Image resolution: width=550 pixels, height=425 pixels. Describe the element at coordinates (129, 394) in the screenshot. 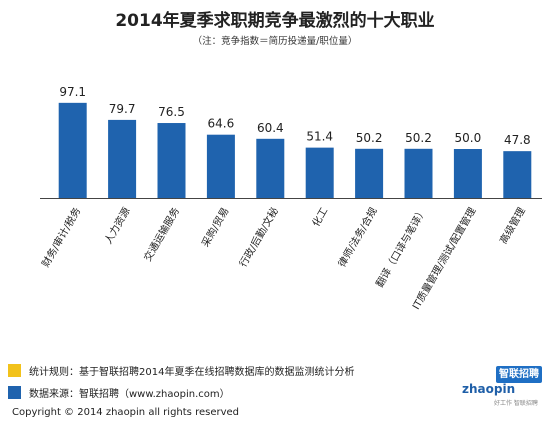

I see `data-source-text: 数据来源：智联招聘（www.zhaopin.com）` at that location.